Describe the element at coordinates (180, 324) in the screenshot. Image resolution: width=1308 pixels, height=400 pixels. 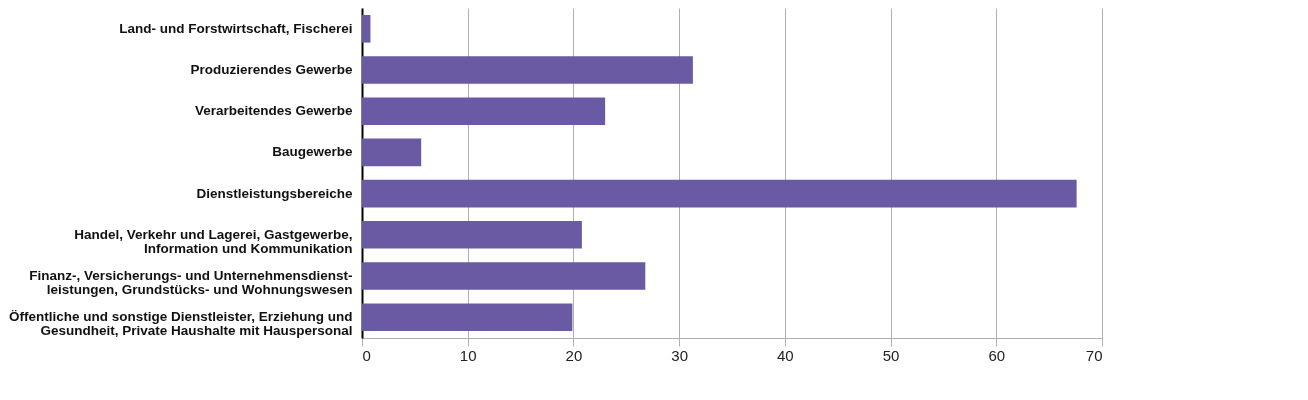
I see `y-tick-label: Öffentliche und sonstige Dienstleister, Erziehung und Gesundheit, Private Haushalte mit Hauspersonal` at that location.